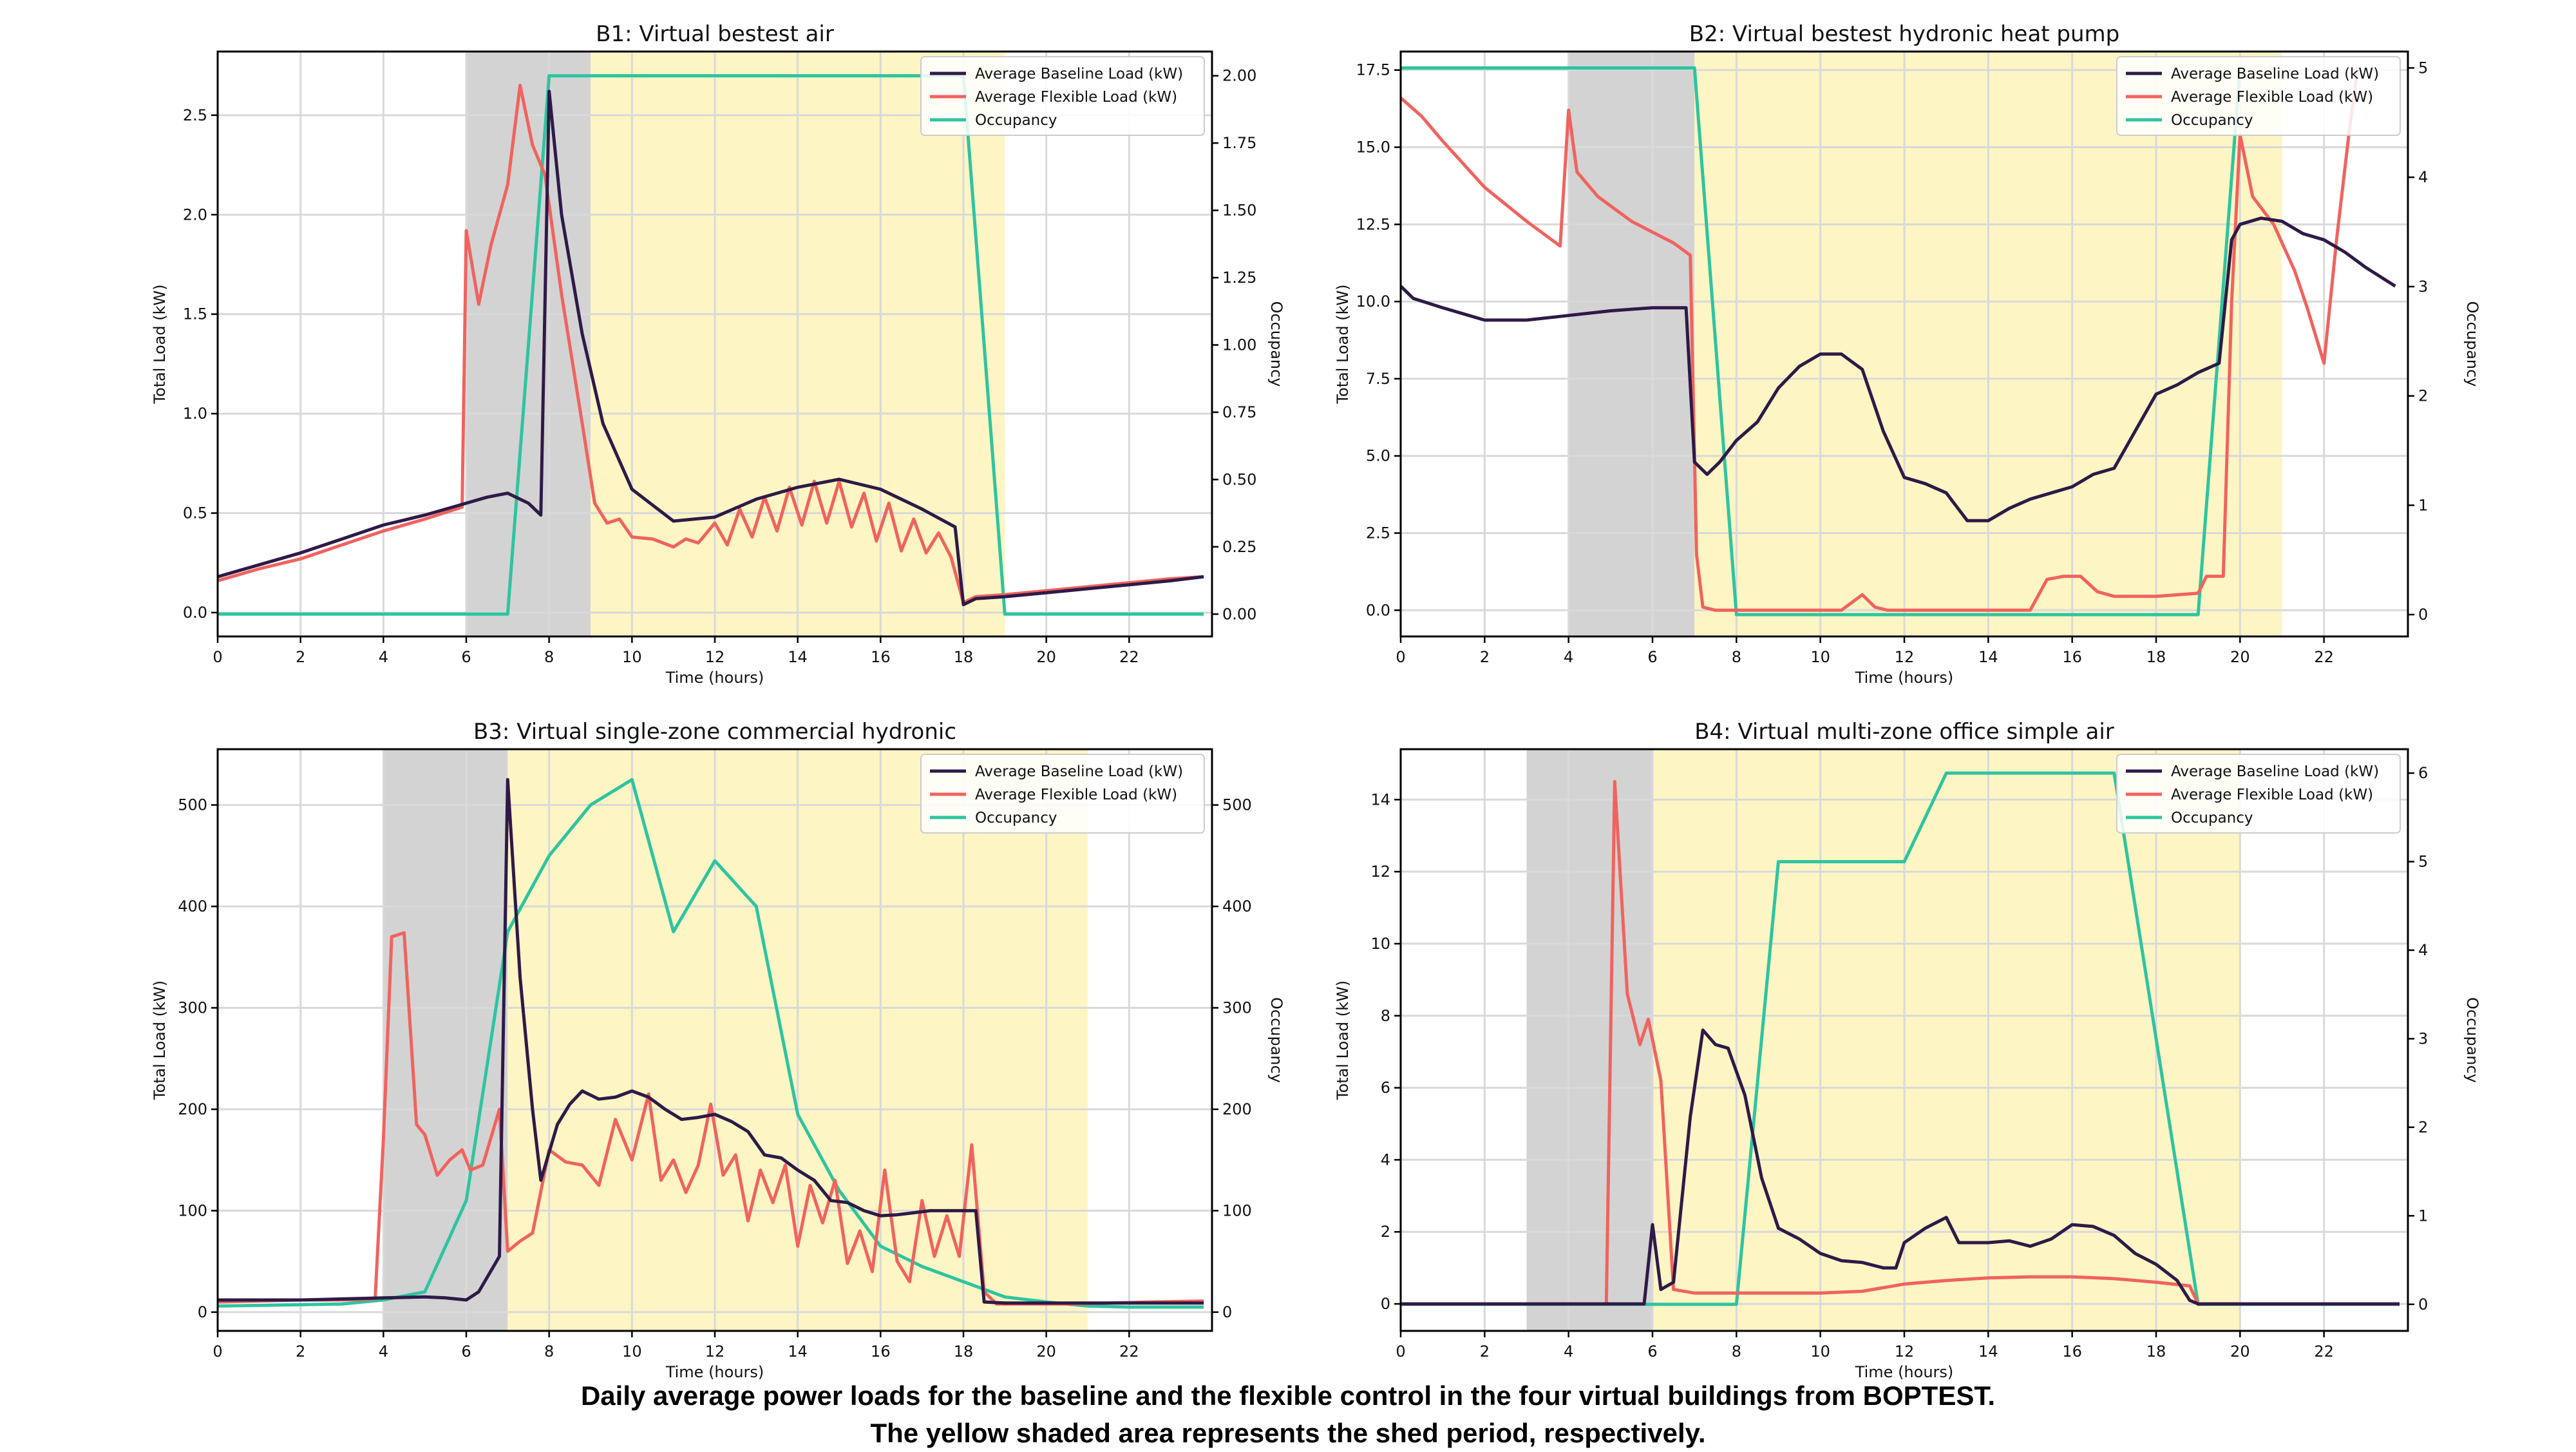 This screenshot has height=1452, width=2576. I want to click on x-tick-label: 20, so click(2240, 657).